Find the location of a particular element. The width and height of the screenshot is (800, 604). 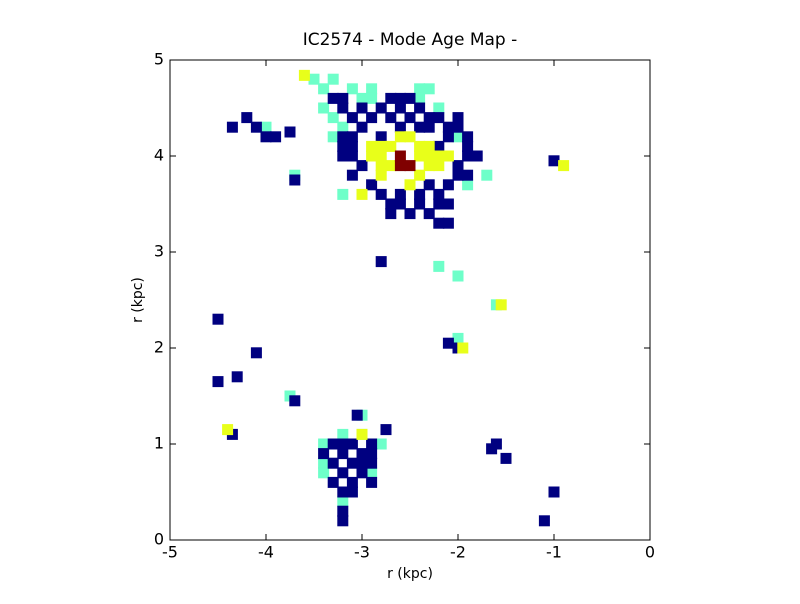

y-tick-label: 5 is located at coordinates (159, 59).